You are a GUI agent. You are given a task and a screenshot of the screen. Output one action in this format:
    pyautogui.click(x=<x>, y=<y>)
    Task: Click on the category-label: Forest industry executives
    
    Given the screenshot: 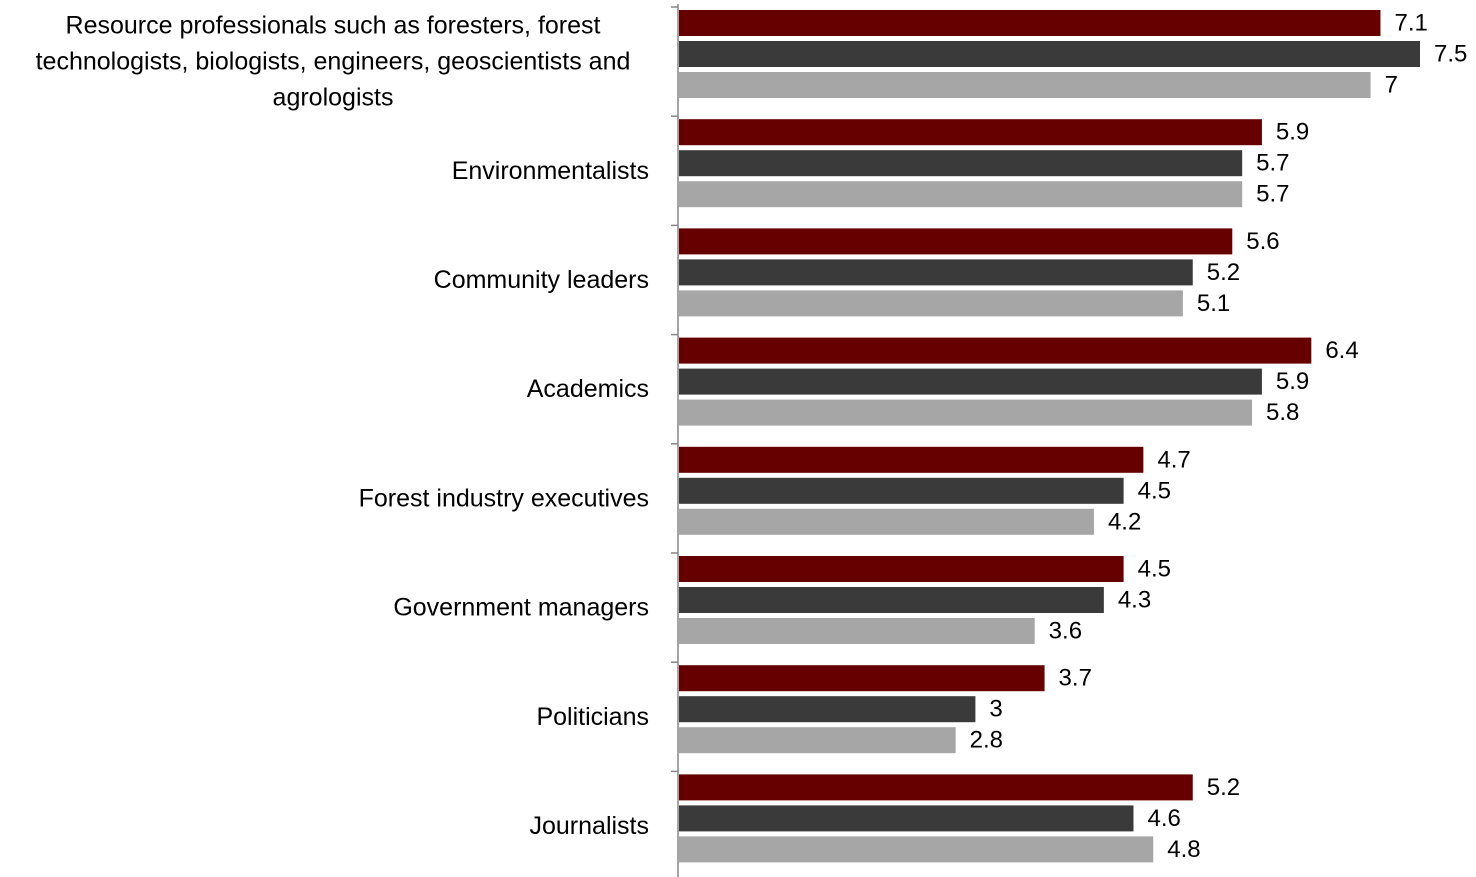 What is the action you would take?
    pyautogui.click(x=504, y=498)
    